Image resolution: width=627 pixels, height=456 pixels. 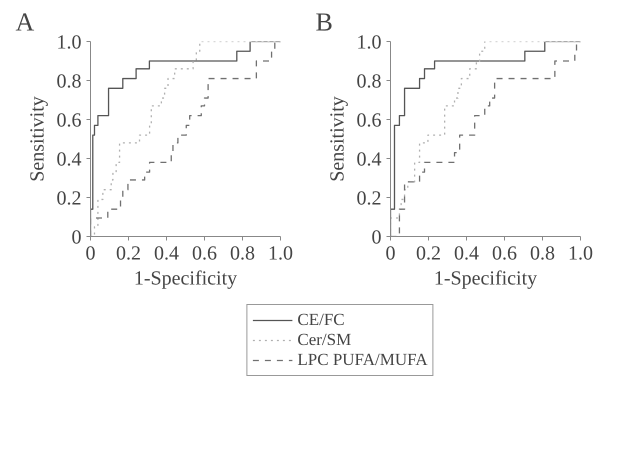 What do you see at coordinates (324, 340) in the screenshot?
I see `legend-label: Cer/SM` at bounding box center [324, 340].